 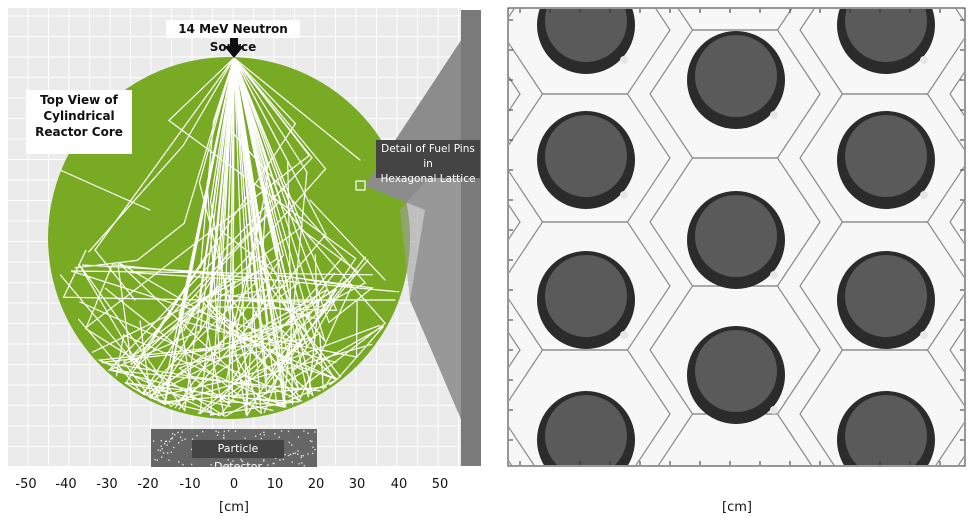 What do you see at coordinates (357, 484) in the screenshot?
I see `x-tick-label: 30` at bounding box center [357, 484].